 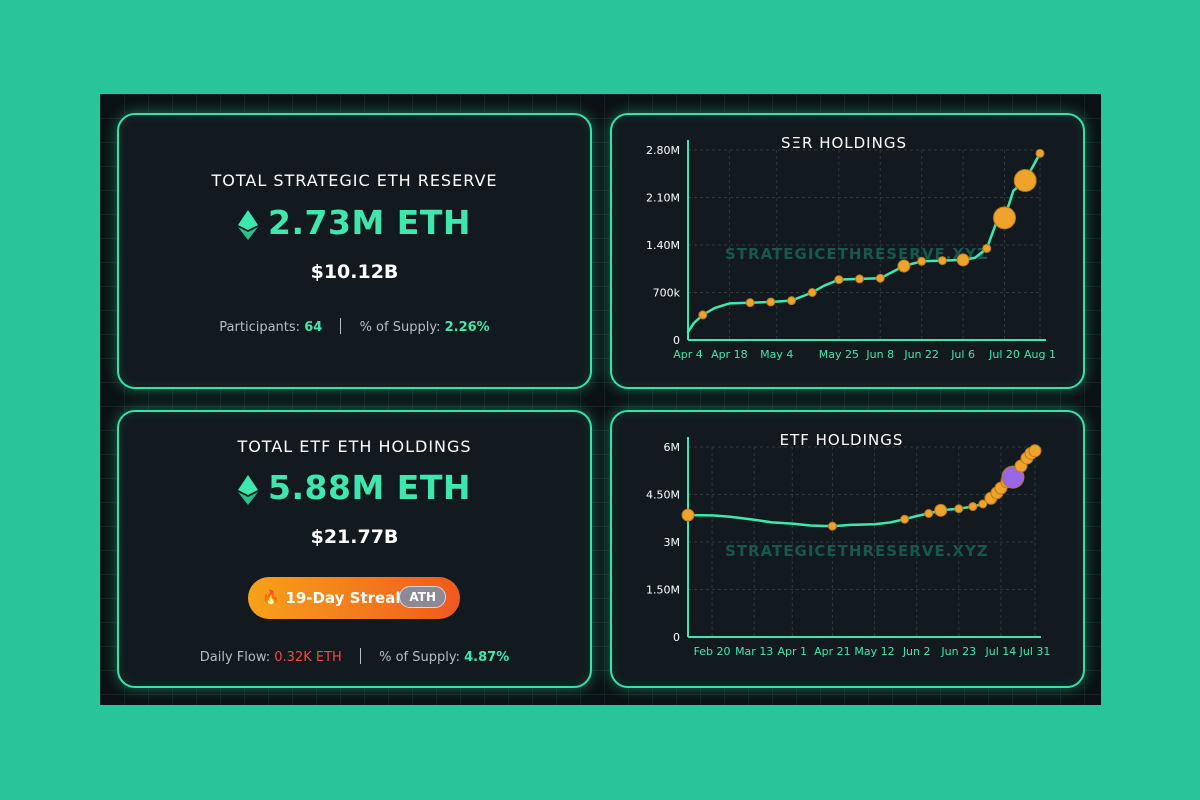 I want to click on etf-meta: Daily Flow: 0.32K ETH % of Supply: 4.87%, so click(x=354, y=656).